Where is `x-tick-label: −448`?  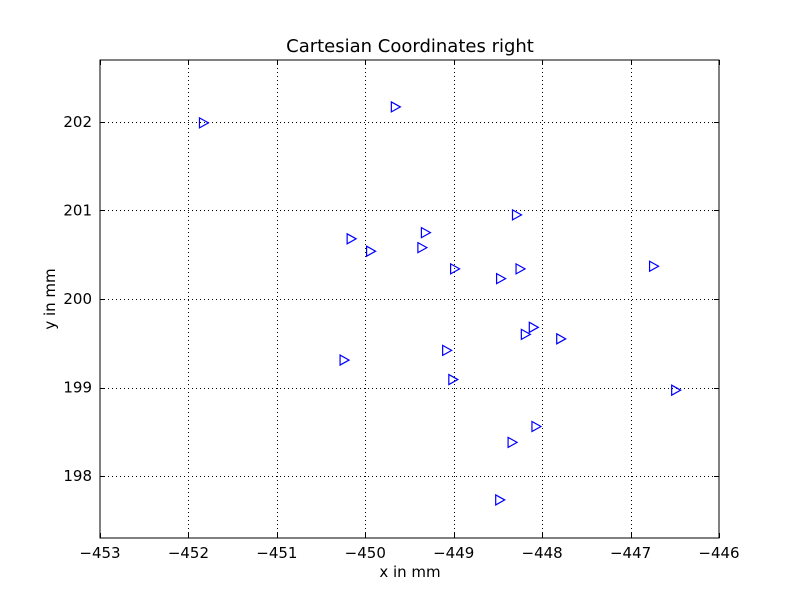
x-tick-label: −448 is located at coordinates (542, 553).